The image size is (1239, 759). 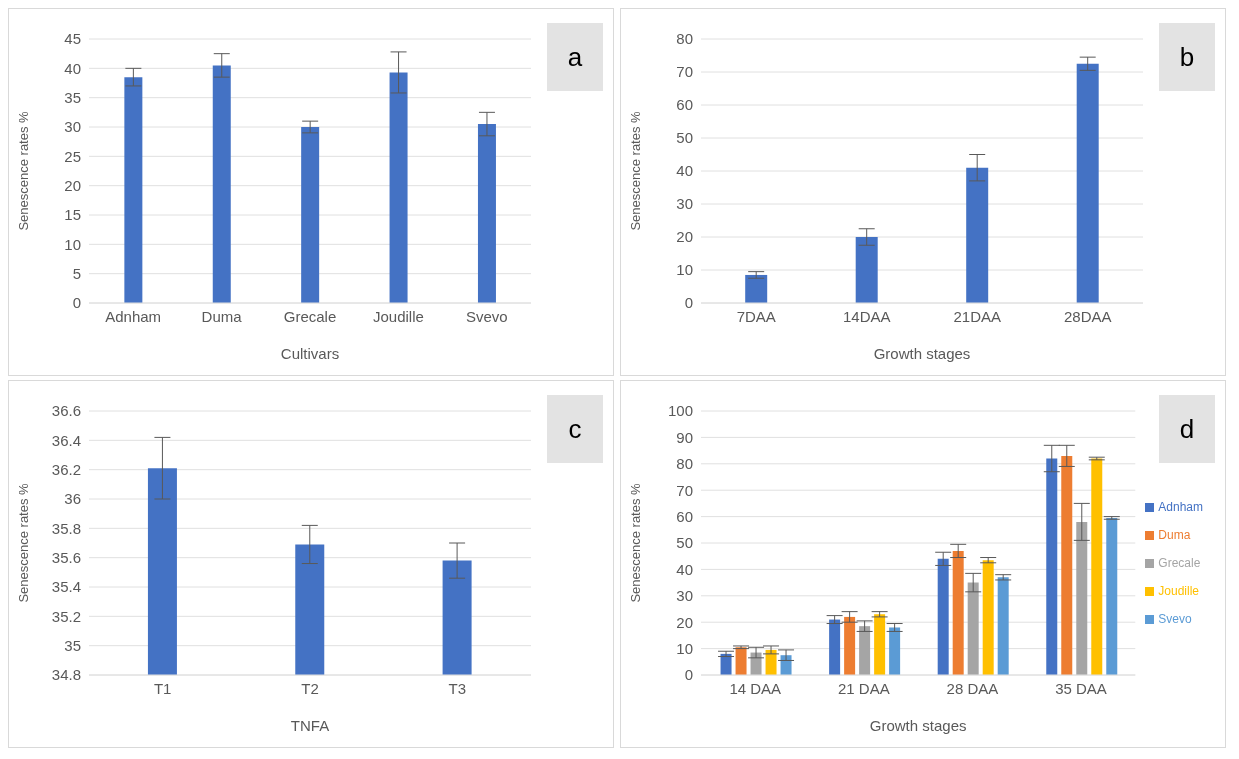 I want to click on x-tick-label: 14 DAA, so click(x=755, y=688).